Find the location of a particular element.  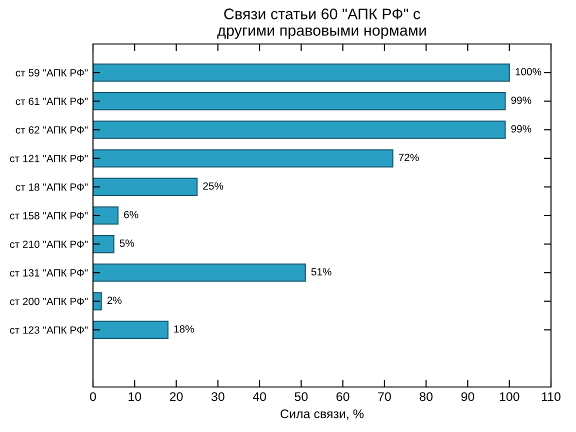

x-tick-label: 110 is located at coordinates (551, 397).